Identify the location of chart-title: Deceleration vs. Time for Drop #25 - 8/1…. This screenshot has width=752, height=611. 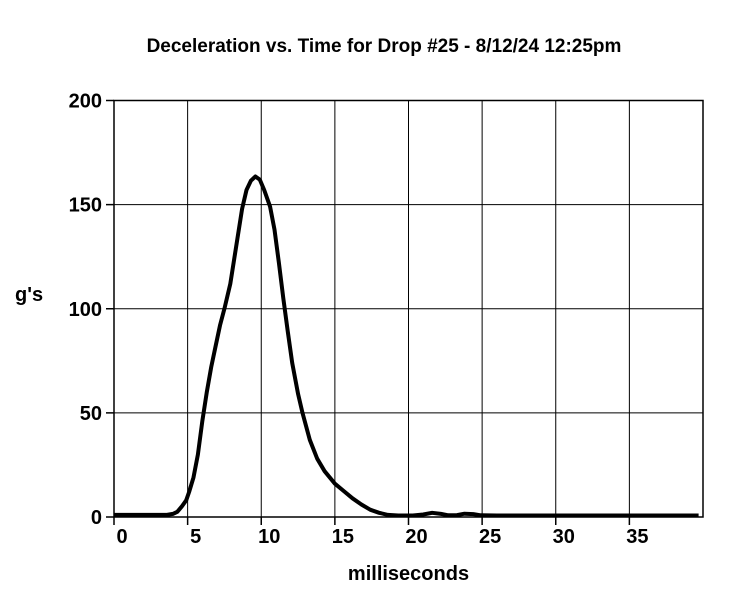
(384, 46).